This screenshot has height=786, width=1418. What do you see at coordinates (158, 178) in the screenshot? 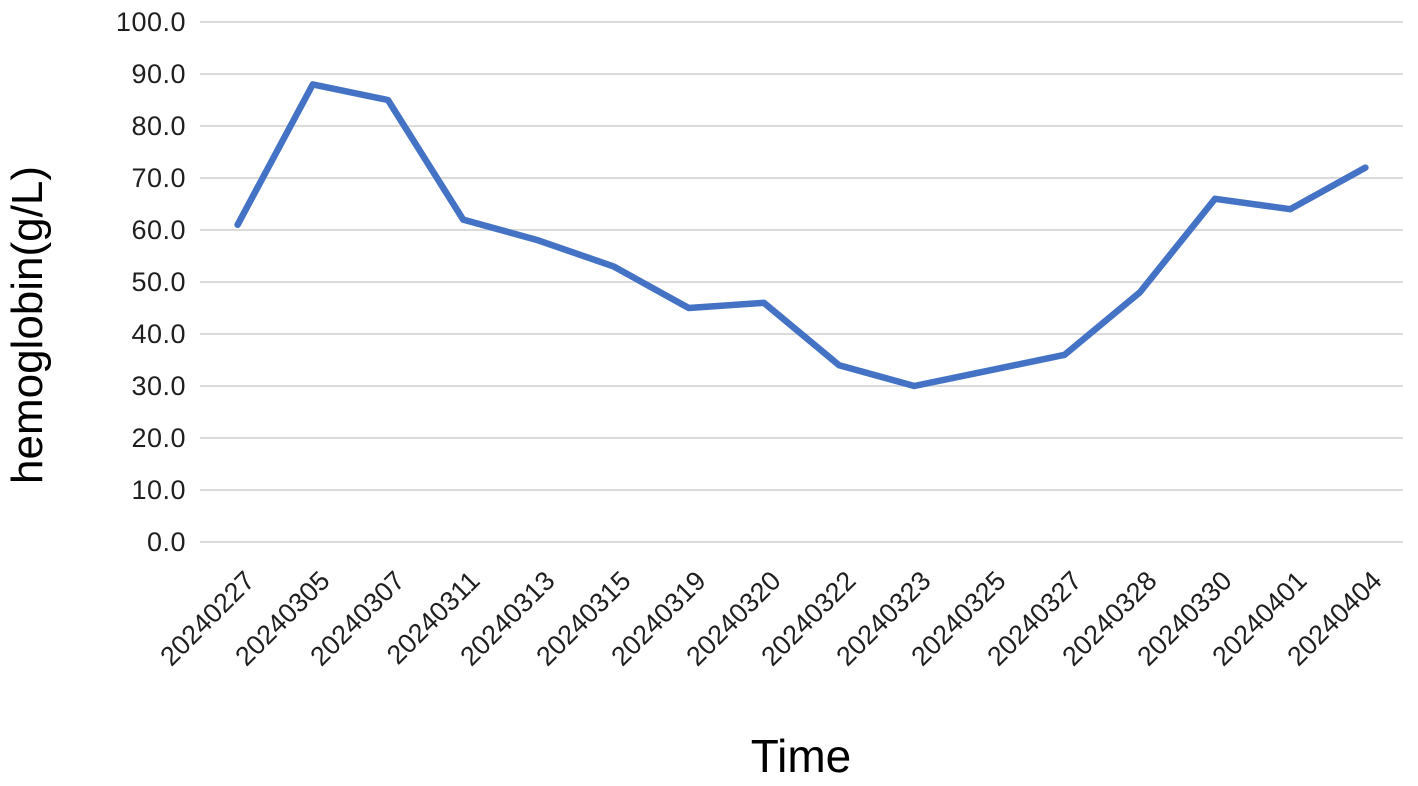
I see `y-tick-label: 70.0` at bounding box center [158, 178].